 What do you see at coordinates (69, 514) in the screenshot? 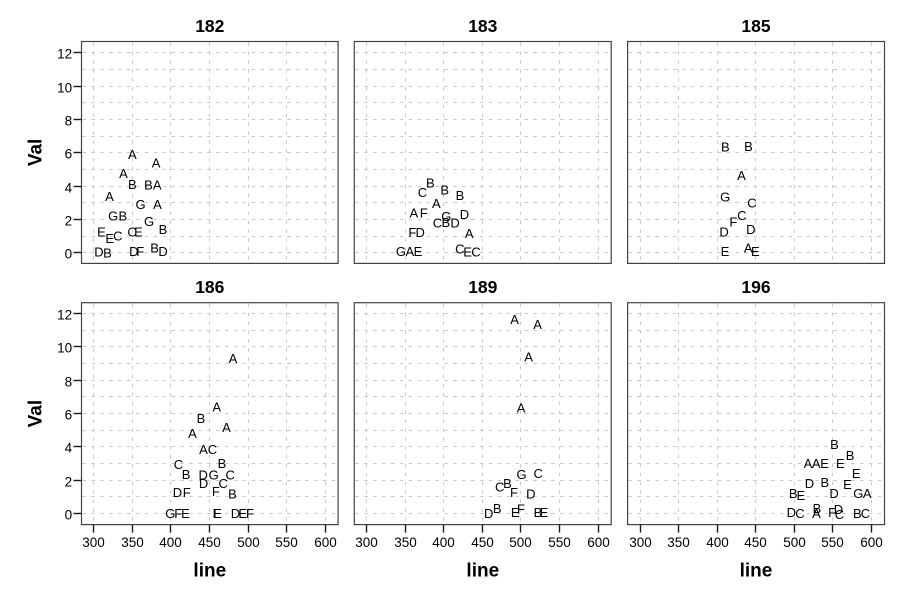
I see `svg-text: 0` at bounding box center [69, 514].